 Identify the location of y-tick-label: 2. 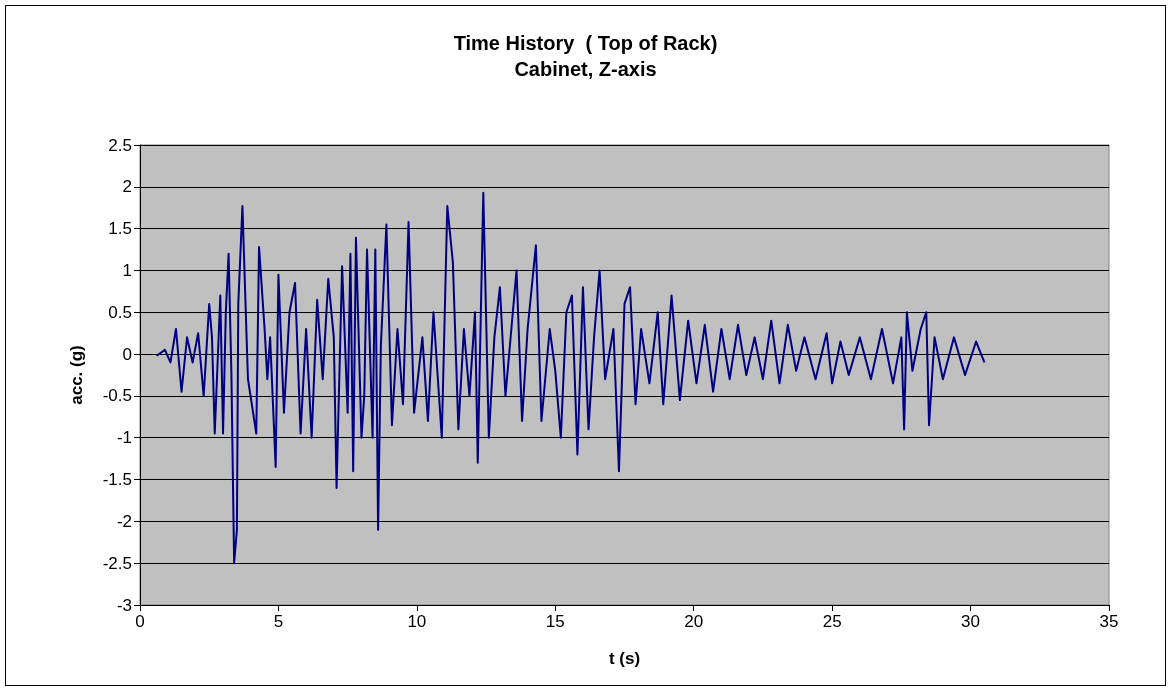
(127, 187).